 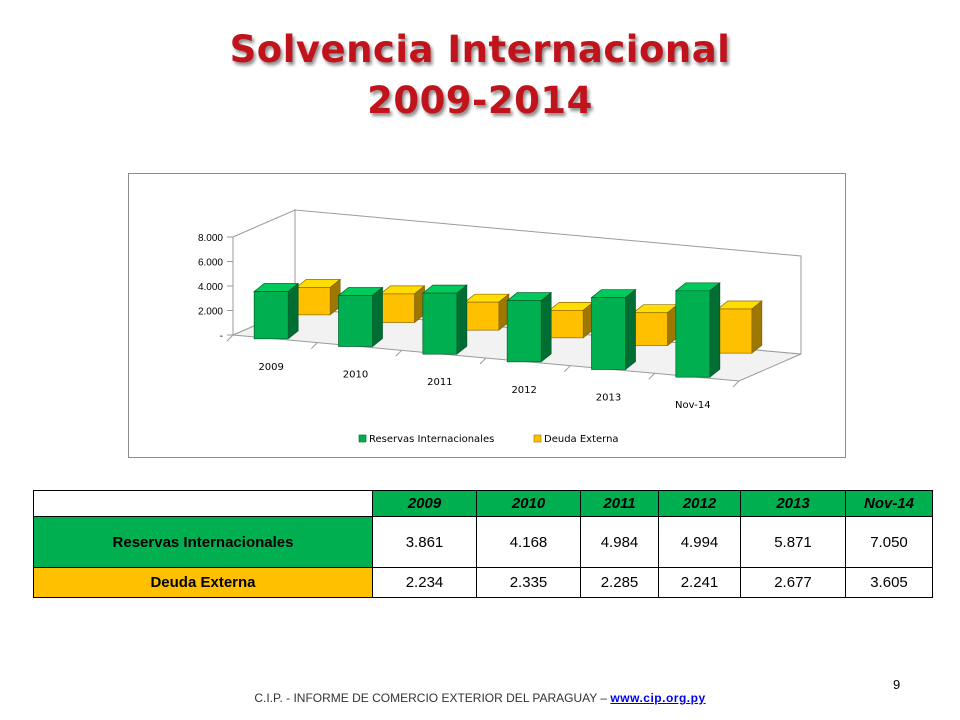 What do you see at coordinates (528, 582) in the screenshot?
I see `table-cell: 2.335` at bounding box center [528, 582].